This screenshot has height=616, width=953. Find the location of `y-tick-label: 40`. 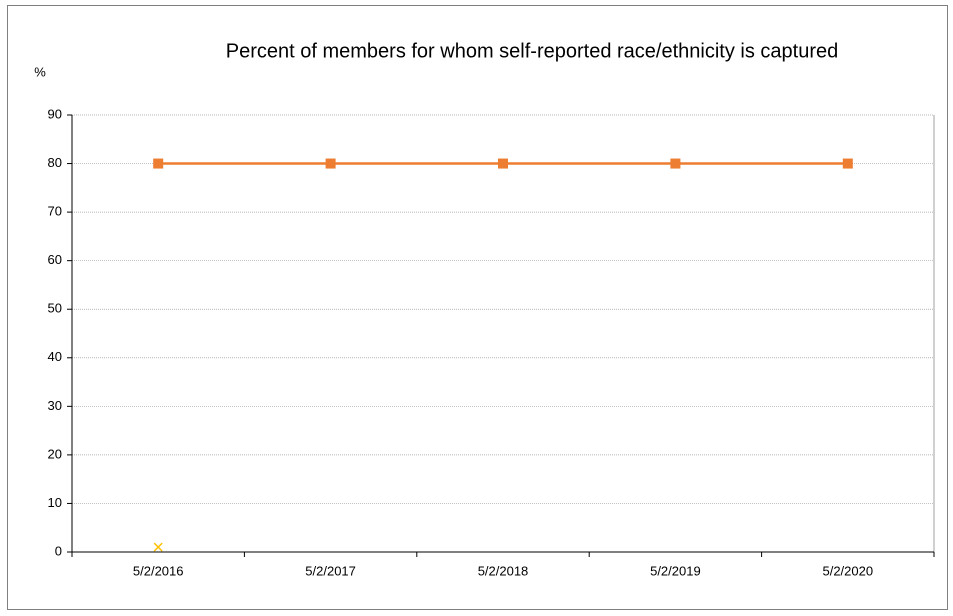

y-tick-label: 40 is located at coordinates (55, 356).